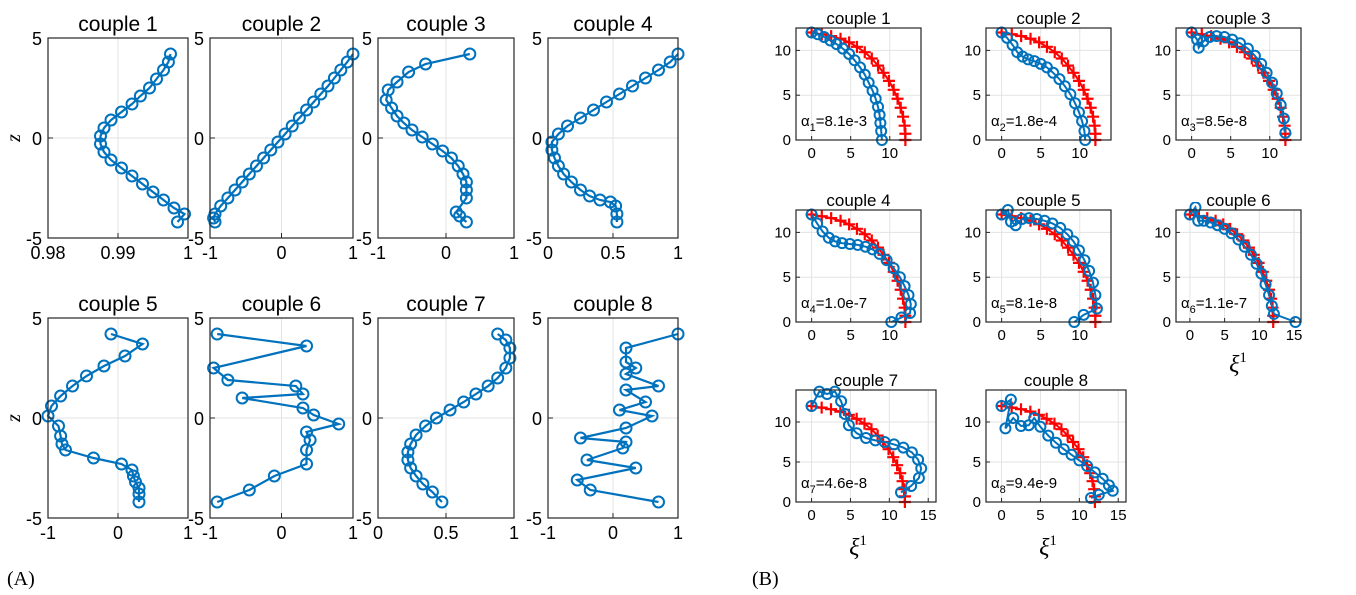 The width and height of the screenshot is (1356, 595). I want to click on alpha-annotation: α8=9.4e-9, so click(1024, 485).